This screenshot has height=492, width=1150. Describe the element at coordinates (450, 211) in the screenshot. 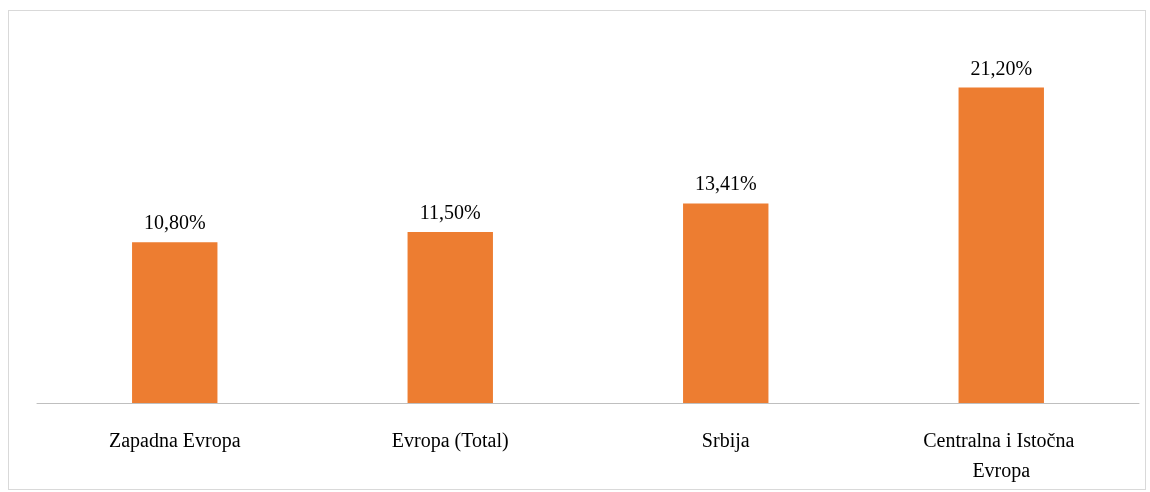

I see `data-label: 11,50%` at that location.